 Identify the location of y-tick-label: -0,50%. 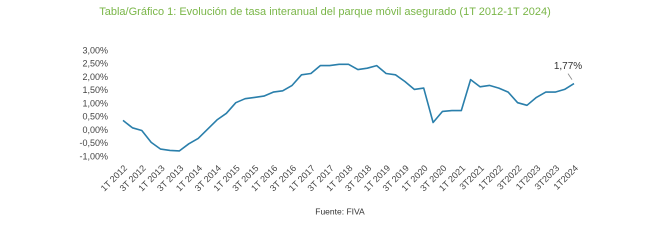
(93, 143).